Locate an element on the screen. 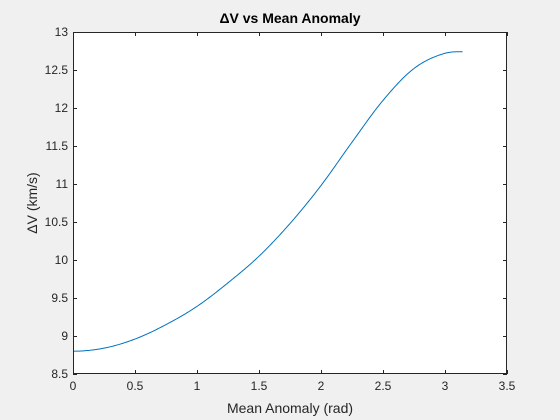 Image resolution: width=560 pixels, height=420 pixels. y-tick-label: 12 is located at coordinates (62, 108).